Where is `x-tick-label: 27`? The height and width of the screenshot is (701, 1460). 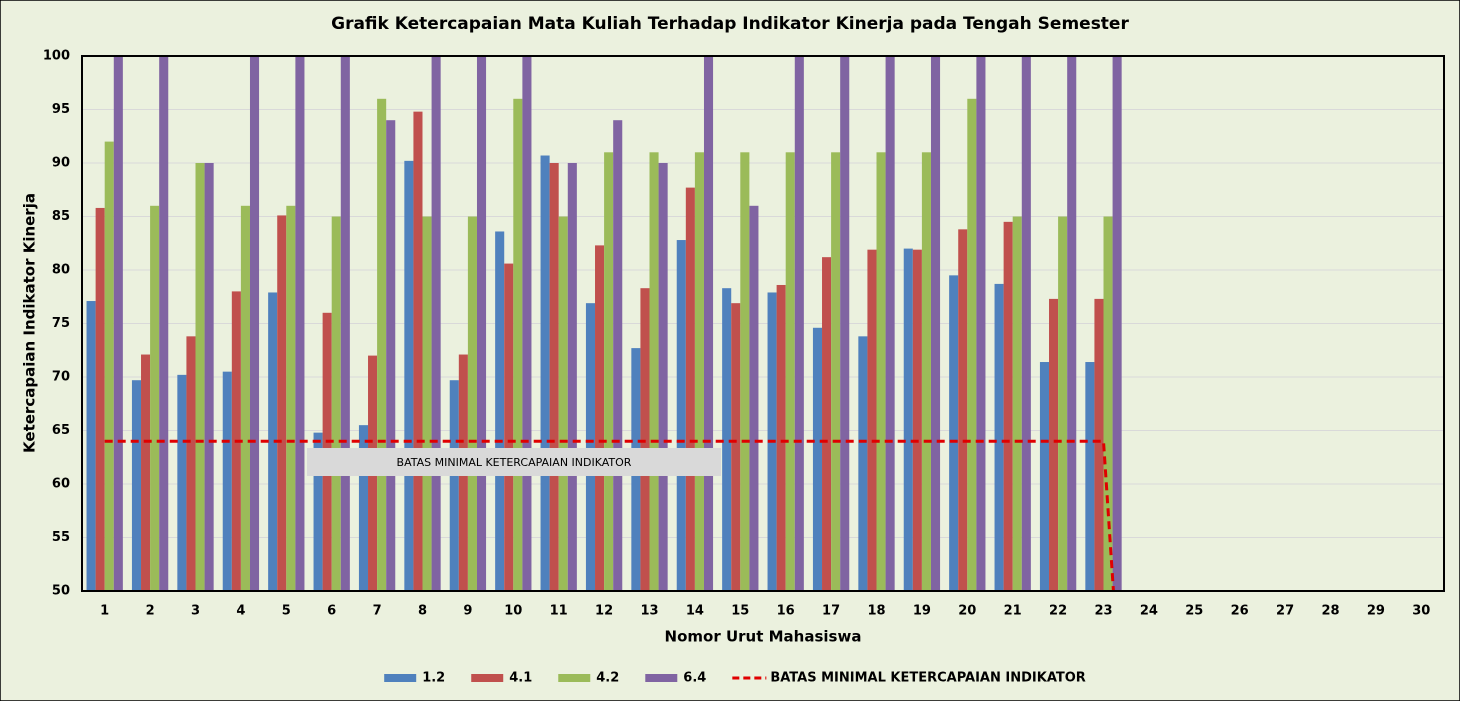
x-tick-label: 27 is located at coordinates (1285, 611).